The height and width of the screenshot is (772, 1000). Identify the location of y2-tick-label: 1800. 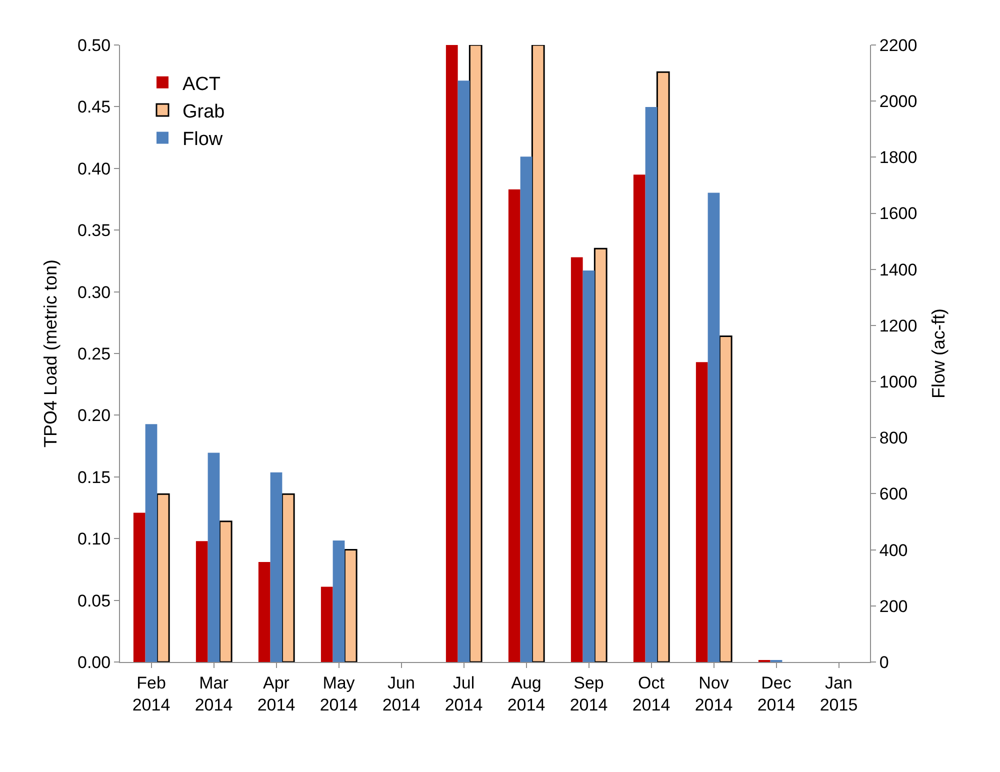
(898, 158).